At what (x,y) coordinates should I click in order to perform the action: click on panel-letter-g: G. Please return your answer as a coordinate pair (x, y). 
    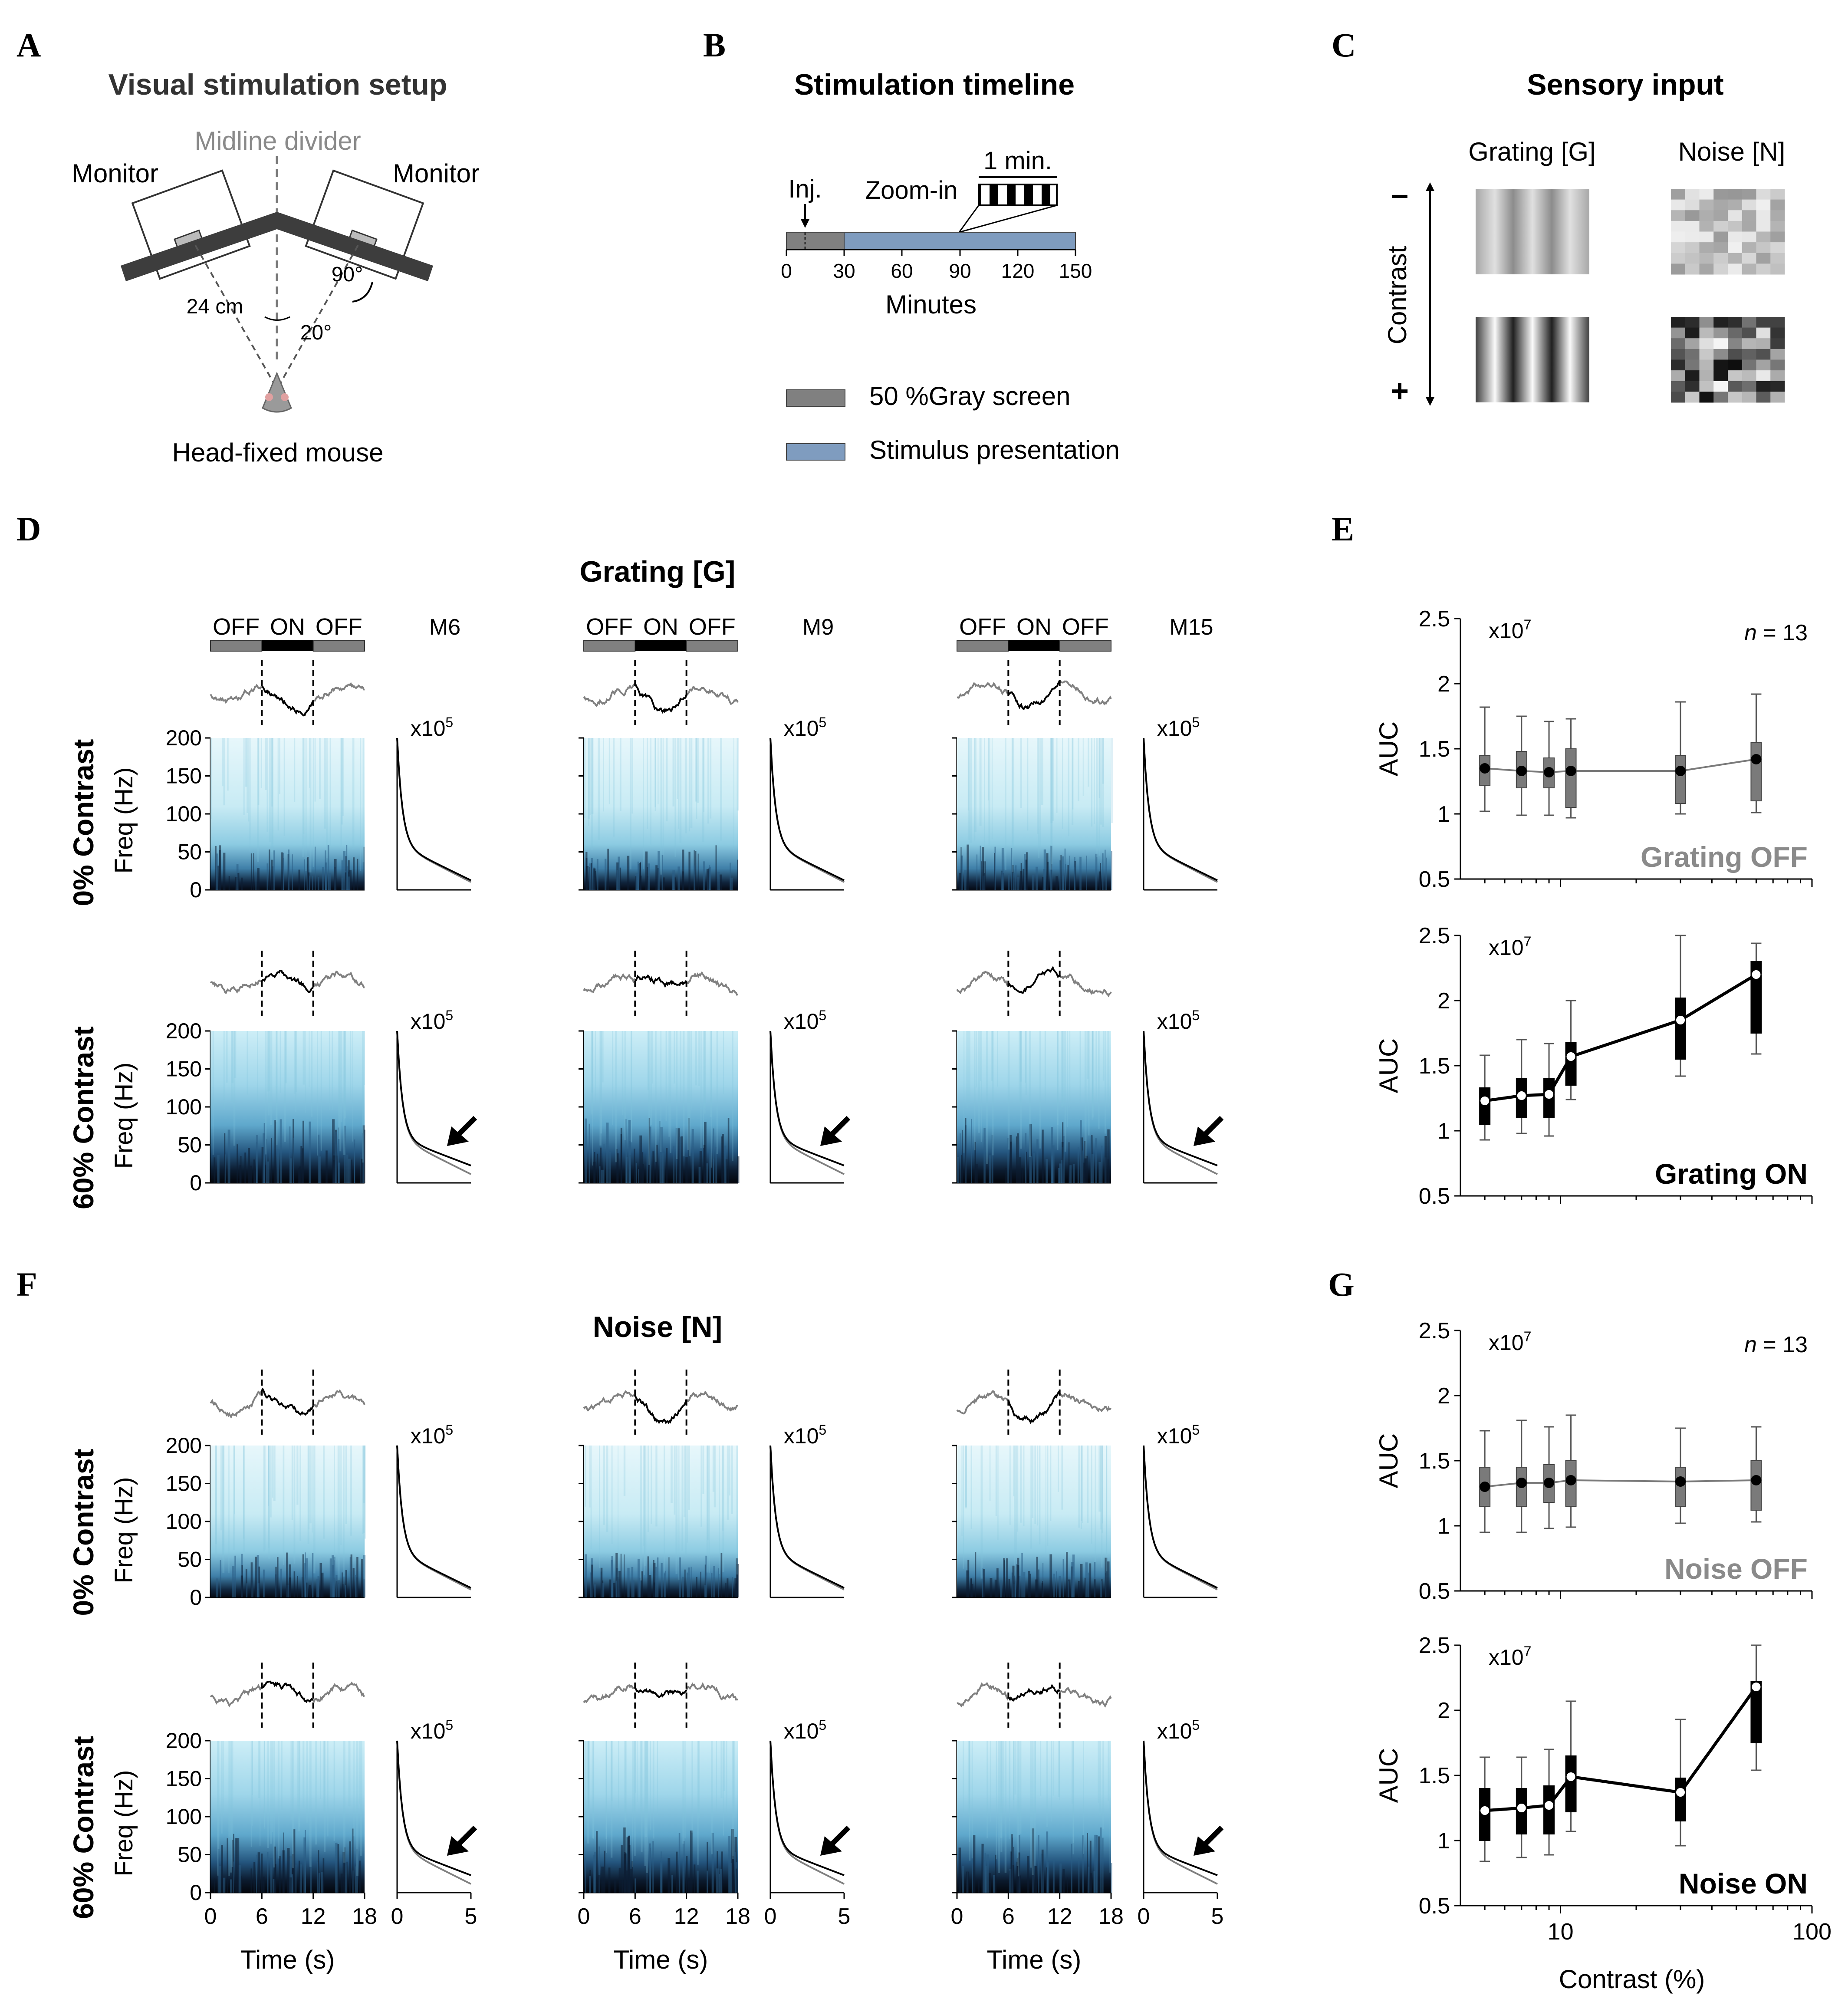
    Looking at the image, I should click on (1341, 1284).